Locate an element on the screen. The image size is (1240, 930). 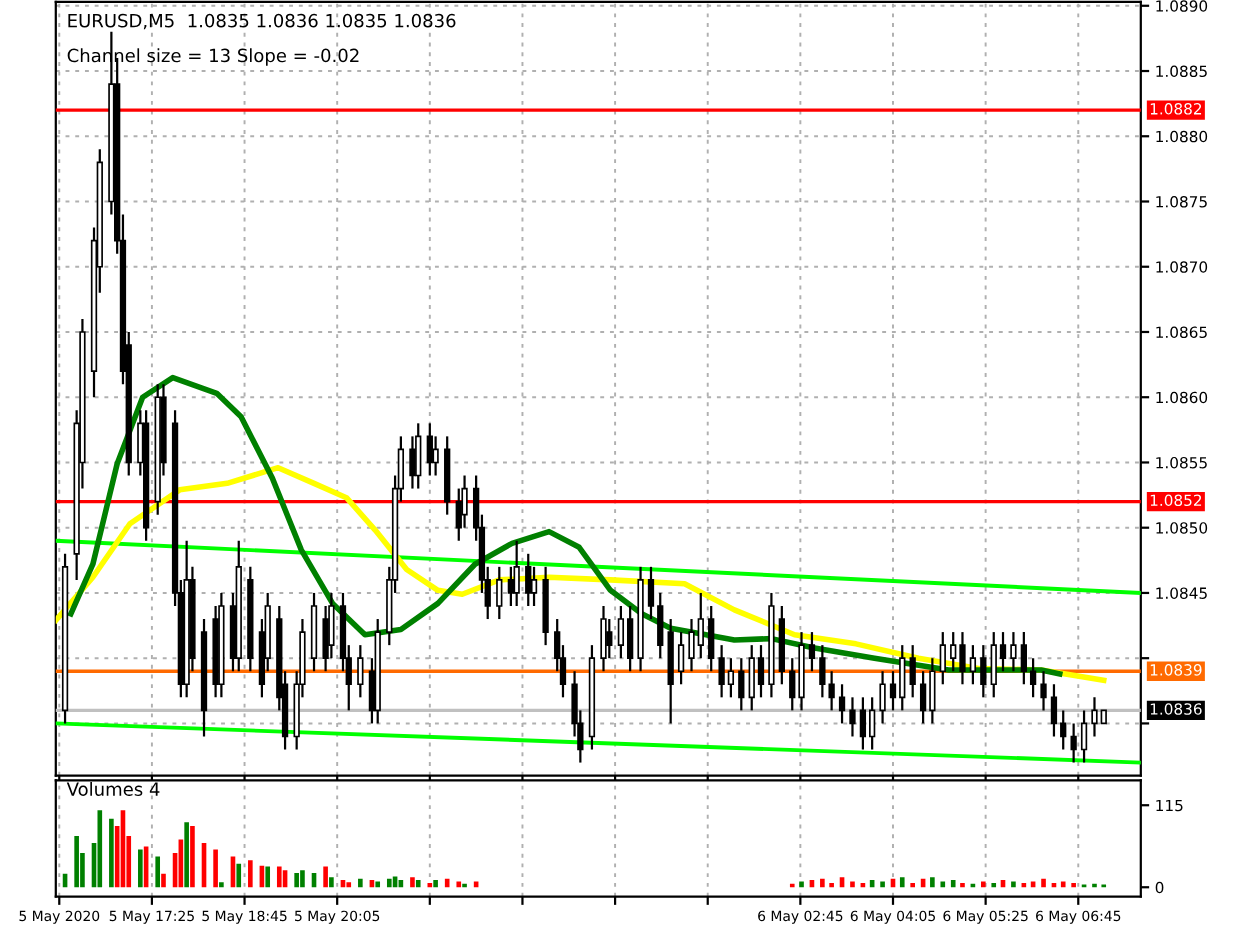
text: EURUSD,M5 1.0835 1.0836 1.0835 1.0836 is located at coordinates (262, 21).